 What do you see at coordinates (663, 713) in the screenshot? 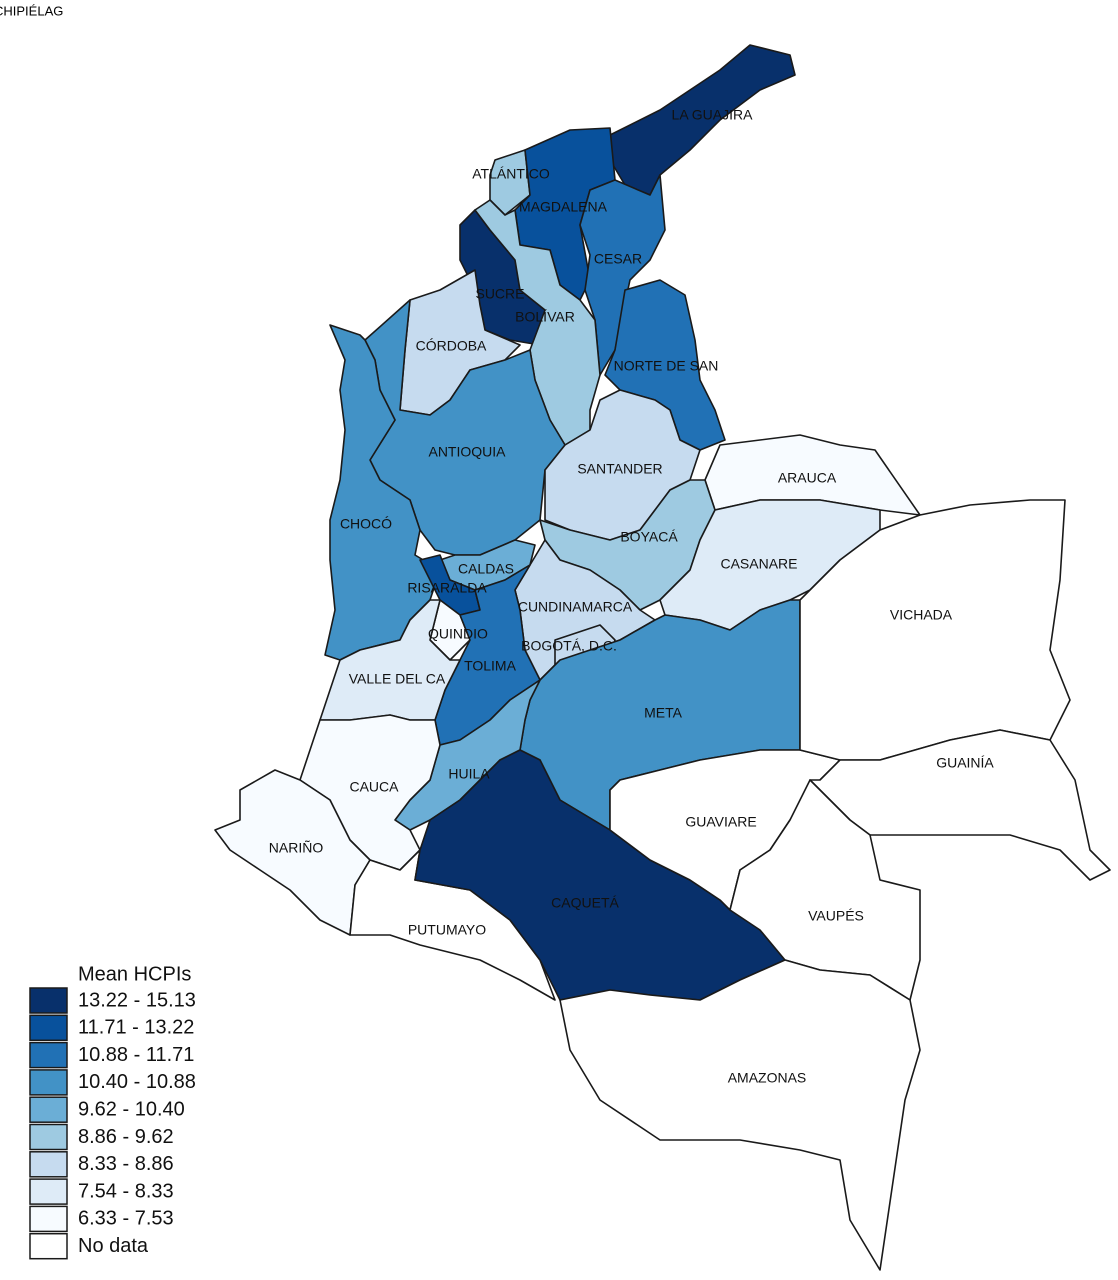
I see `department-label: META` at bounding box center [663, 713].